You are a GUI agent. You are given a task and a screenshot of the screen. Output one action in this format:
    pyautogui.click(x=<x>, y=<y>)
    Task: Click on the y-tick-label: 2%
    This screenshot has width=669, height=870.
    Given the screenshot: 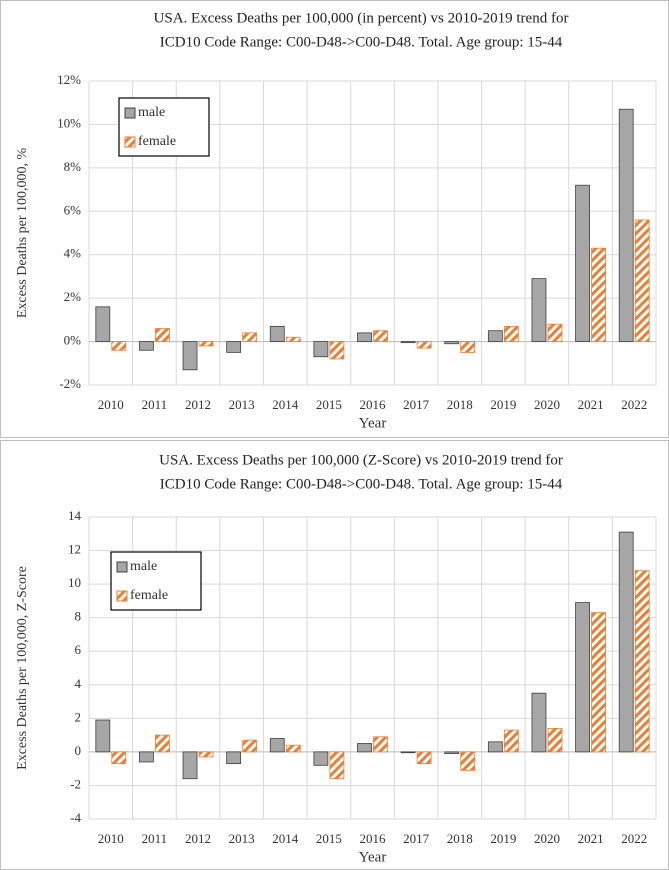 What is the action you would take?
    pyautogui.click(x=73, y=296)
    